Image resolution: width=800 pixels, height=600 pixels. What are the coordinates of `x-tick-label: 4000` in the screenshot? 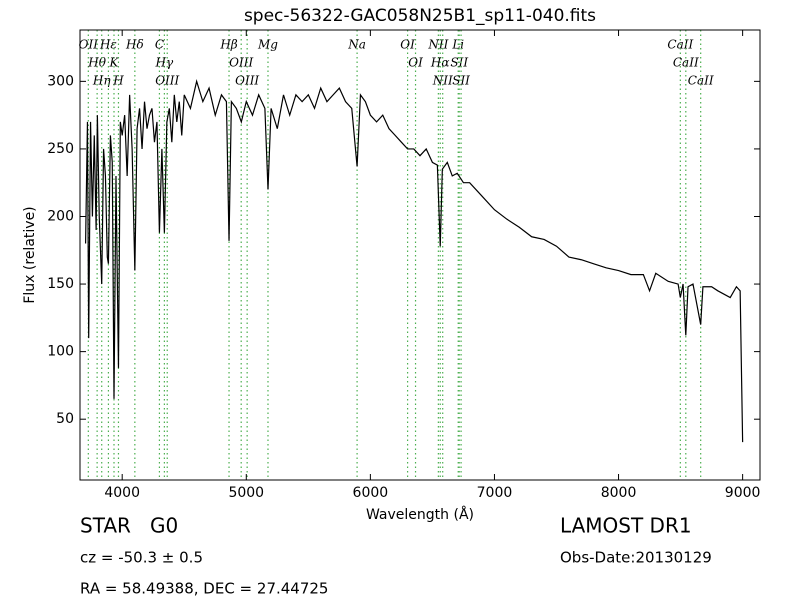 It's located at (122, 493).